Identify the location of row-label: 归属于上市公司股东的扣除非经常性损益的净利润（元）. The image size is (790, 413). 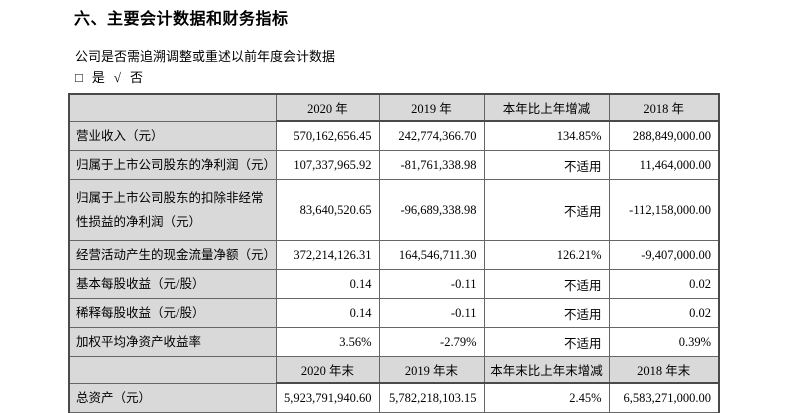
(172, 210).